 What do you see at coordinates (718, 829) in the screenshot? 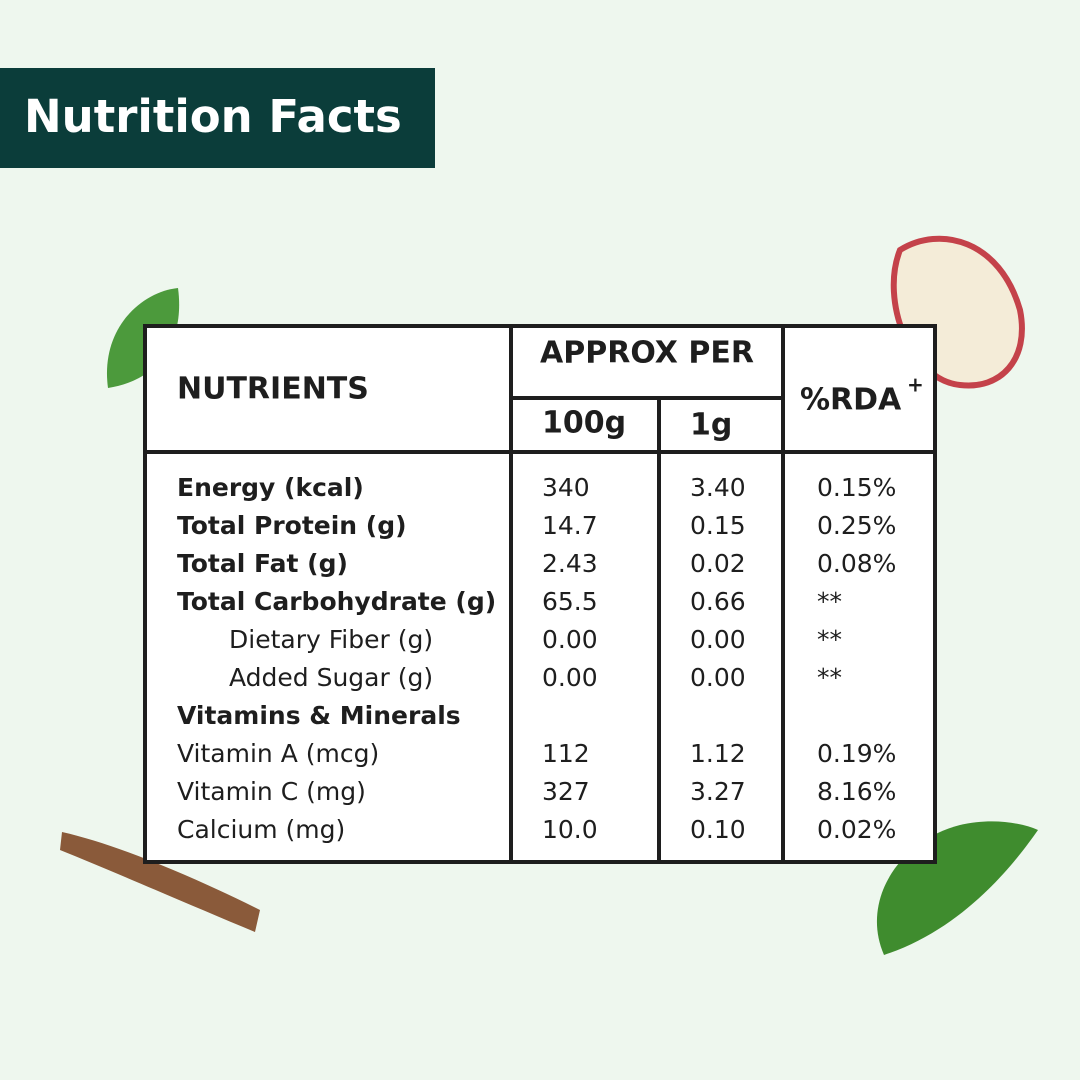
I see `nutrient-value: 0.10` at bounding box center [718, 829].